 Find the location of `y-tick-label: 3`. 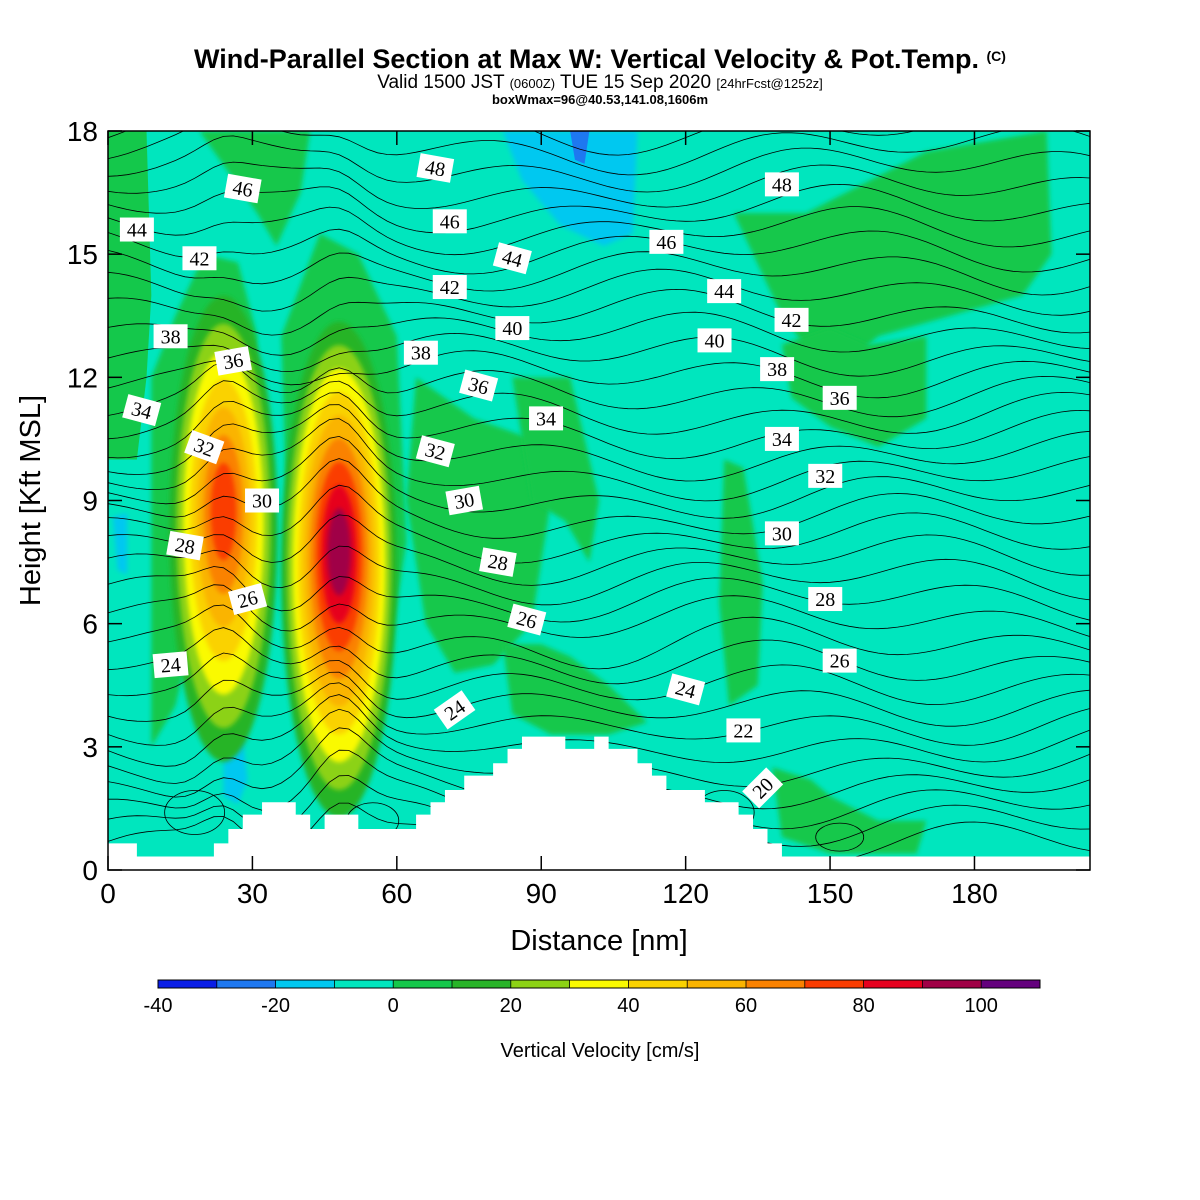

y-tick-label: 3 is located at coordinates (90, 747).